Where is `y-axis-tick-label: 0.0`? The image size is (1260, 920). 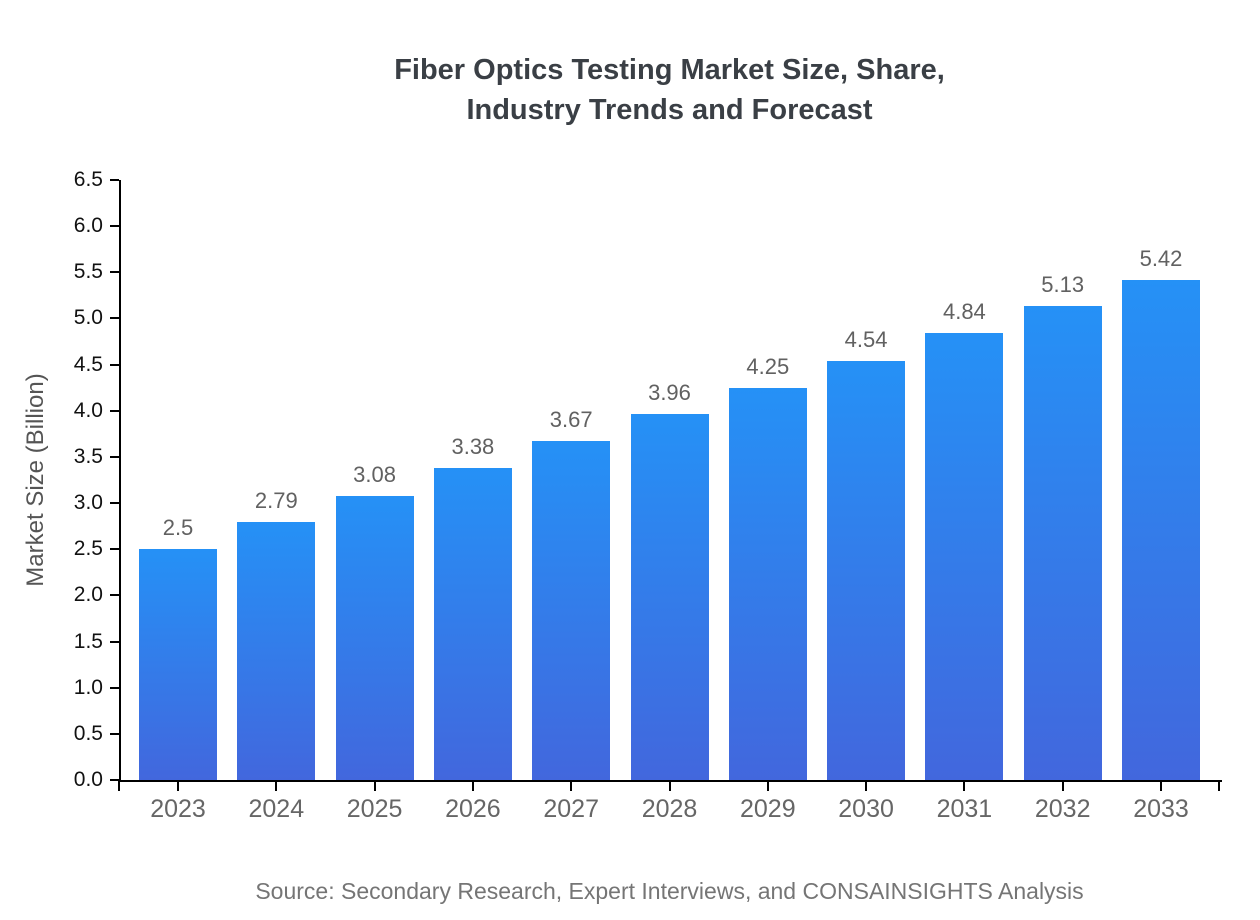 y-axis-tick-label: 0.0 is located at coordinates (88, 779).